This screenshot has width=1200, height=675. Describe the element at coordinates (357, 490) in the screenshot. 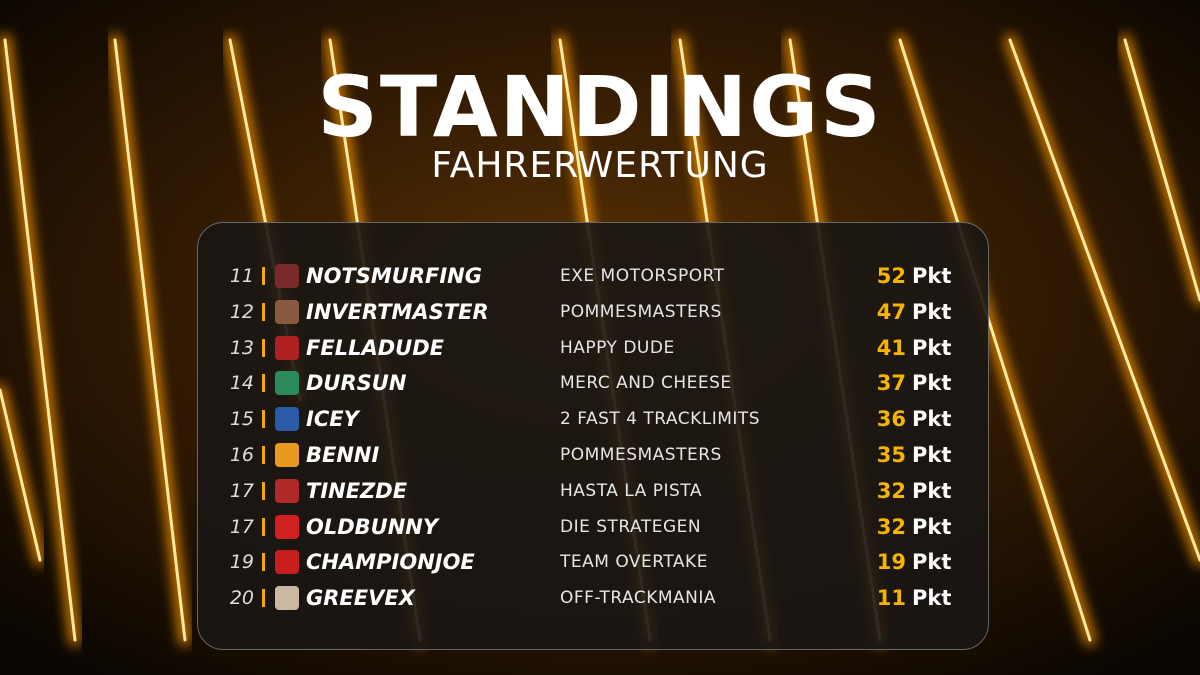

I see `driver-name: TINEZDE` at that location.